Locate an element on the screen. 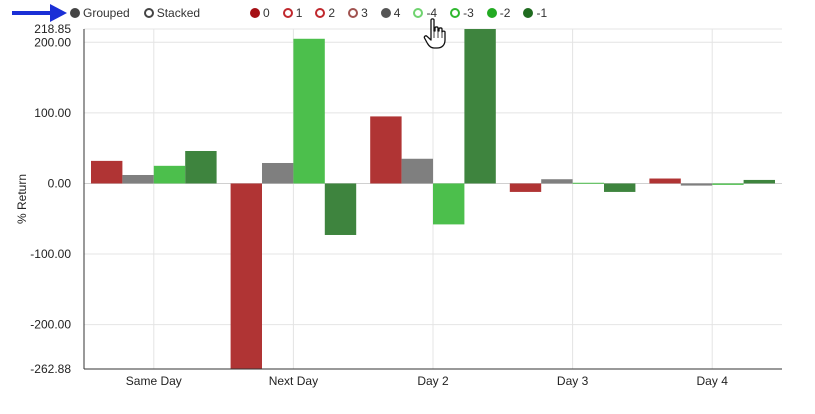 Image resolution: width=815 pixels, height=414 pixels. legend-item-3: 3 is located at coordinates (358, 13).